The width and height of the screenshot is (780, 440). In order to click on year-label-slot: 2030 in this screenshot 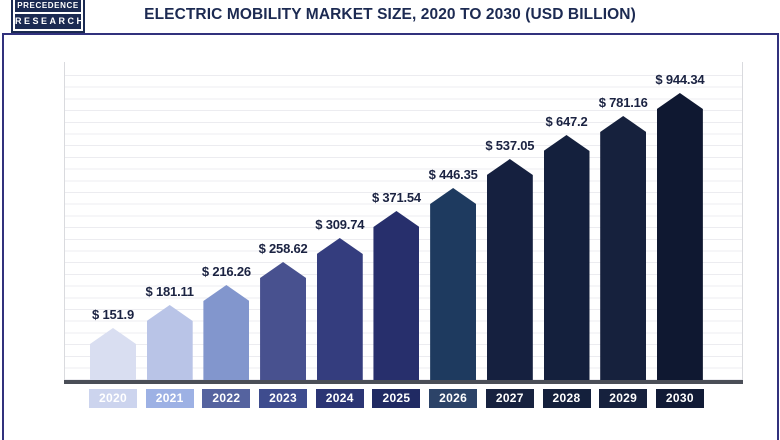, I will do `click(679, 398)`.